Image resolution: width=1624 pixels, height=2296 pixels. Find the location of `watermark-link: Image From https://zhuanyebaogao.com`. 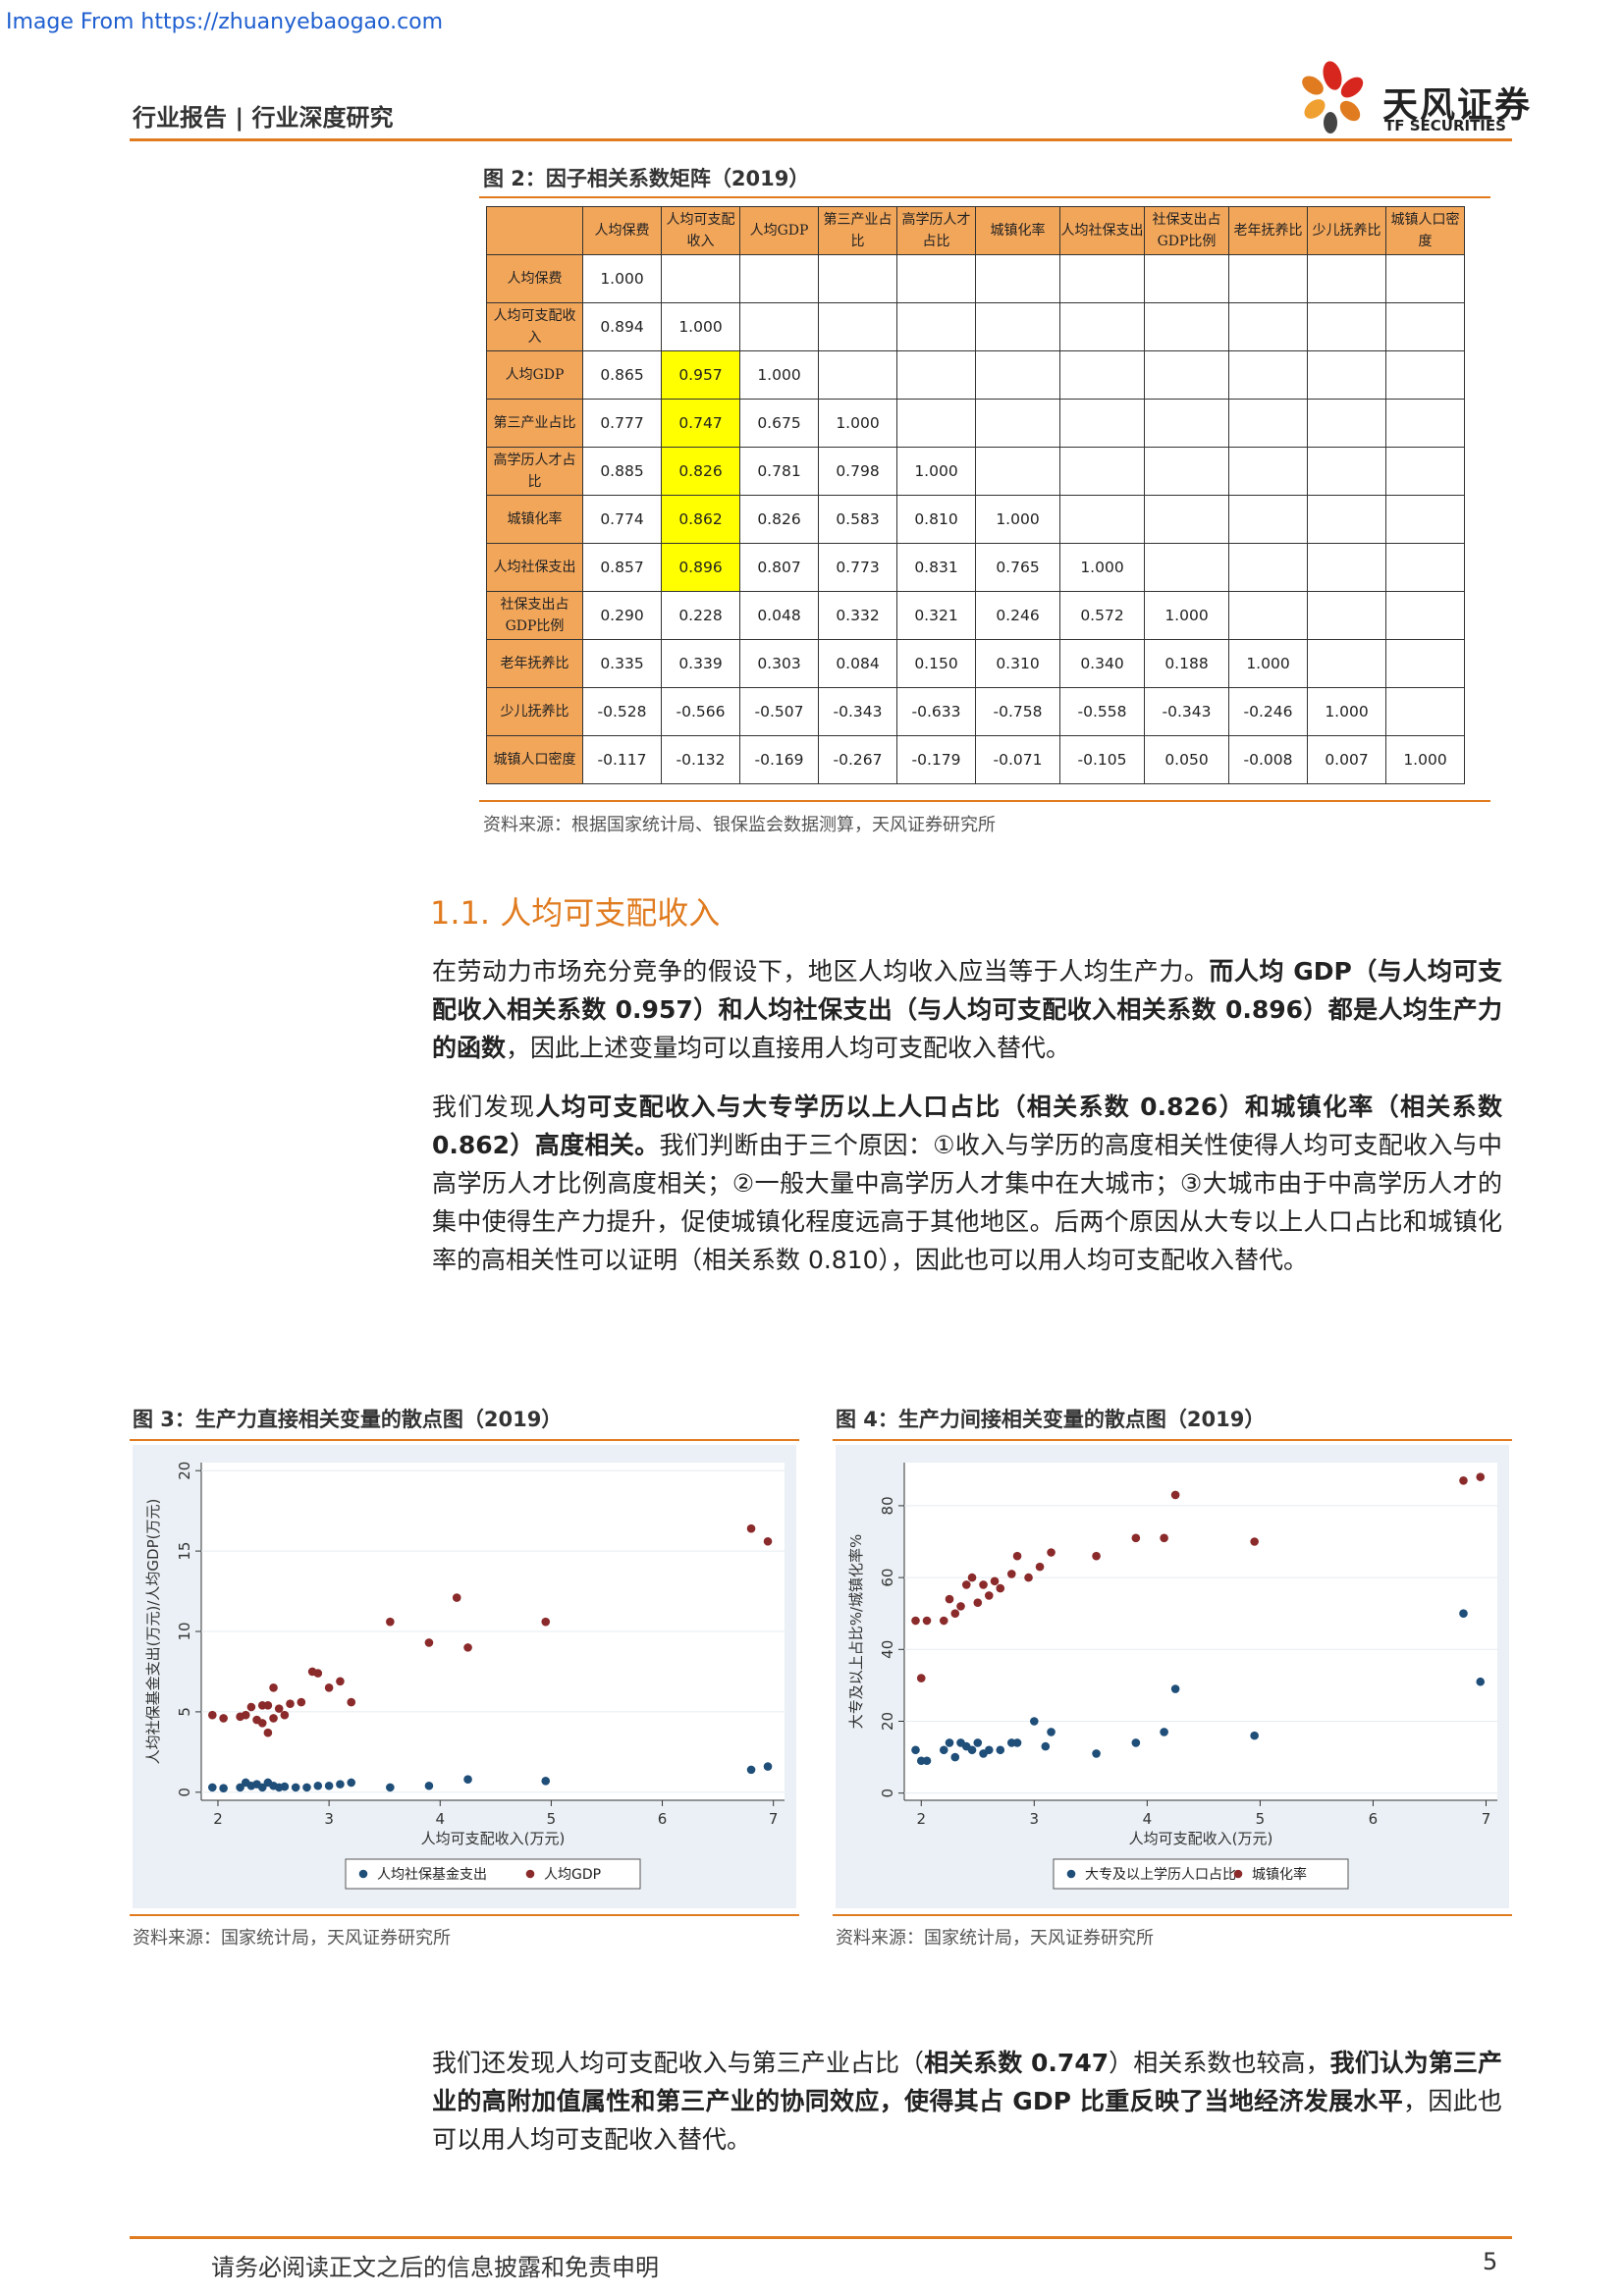

watermark-link: Image From https://zhuanyebaogao.com is located at coordinates (225, 22).